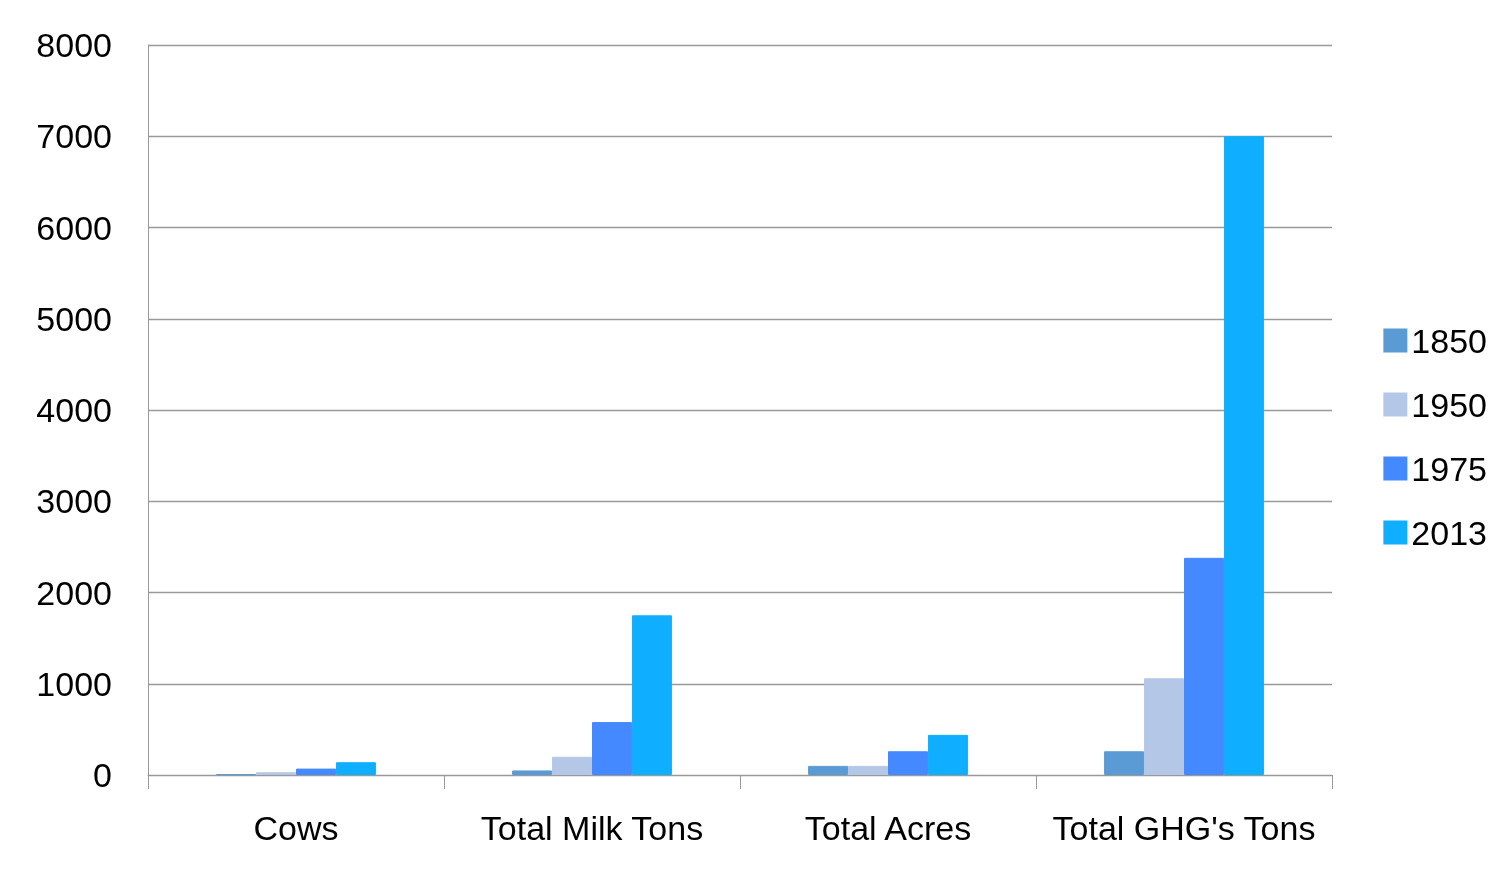 This screenshot has width=1508, height=873. Describe the element at coordinates (102, 775) in the screenshot. I see `y-tick-label: 0` at that location.